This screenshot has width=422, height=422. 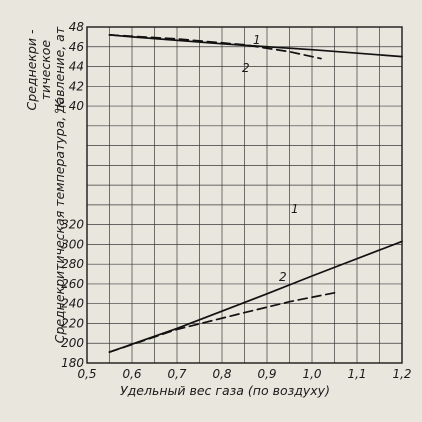 I want to click on curve-label-pressure-2: 2, so click(x=246, y=68).